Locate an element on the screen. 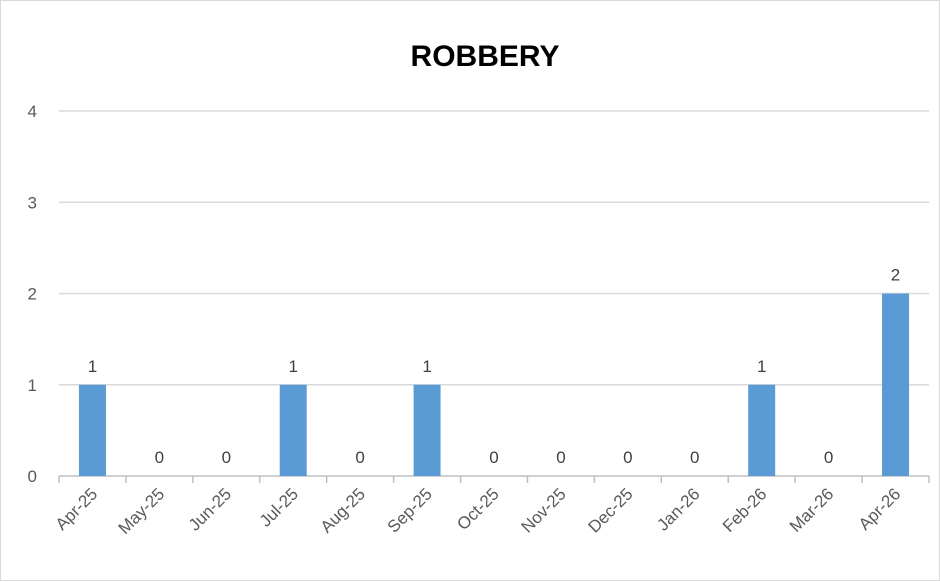  y-tick-label: 2 is located at coordinates (32, 294).